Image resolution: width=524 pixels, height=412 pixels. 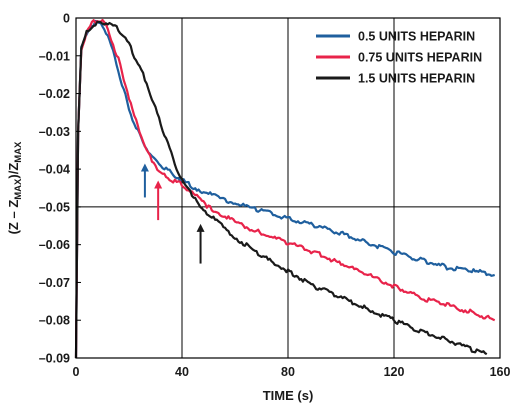 I want to click on y-tick-label: –0.03, so click(x=54, y=132).